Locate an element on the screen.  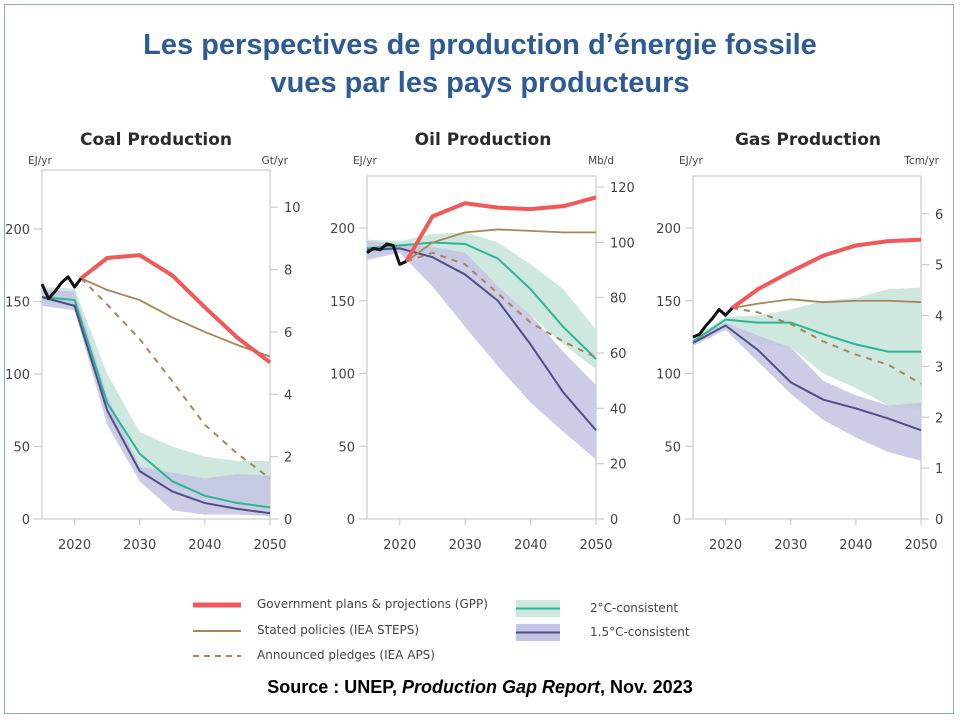
y-tick-label-right: 3 is located at coordinates (939, 367).